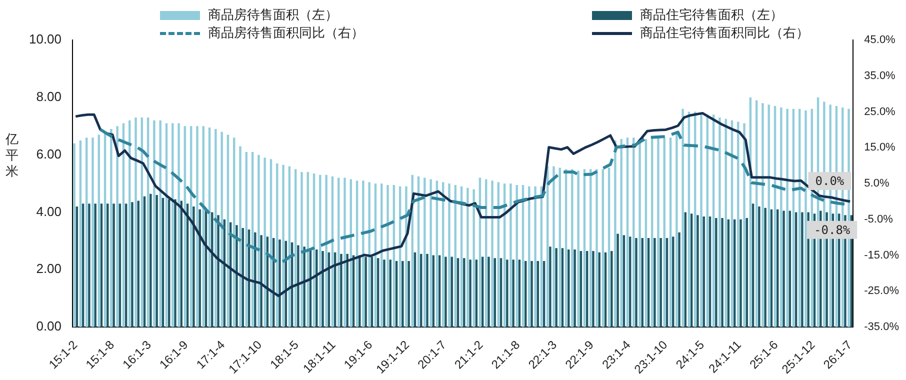 This screenshot has width=906, height=380. What do you see at coordinates (45, 39) in the screenshot?
I see `y-tick-label: 10.00` at bounding box center [45, 39].